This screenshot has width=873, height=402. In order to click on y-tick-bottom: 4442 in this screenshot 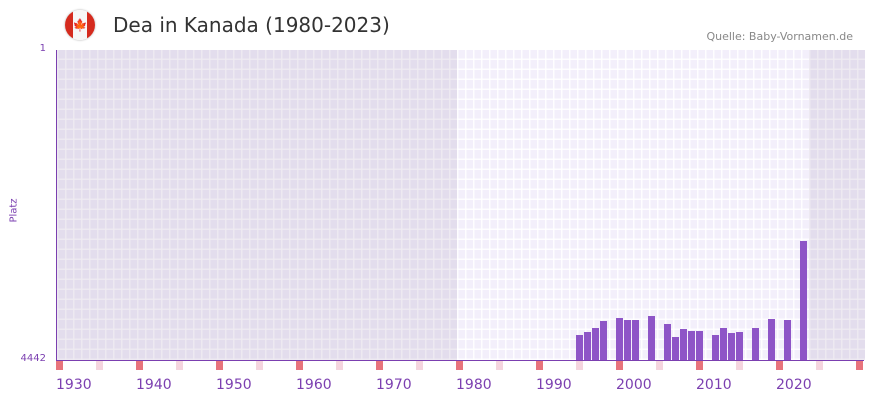, I will do `click(33, 358)`.